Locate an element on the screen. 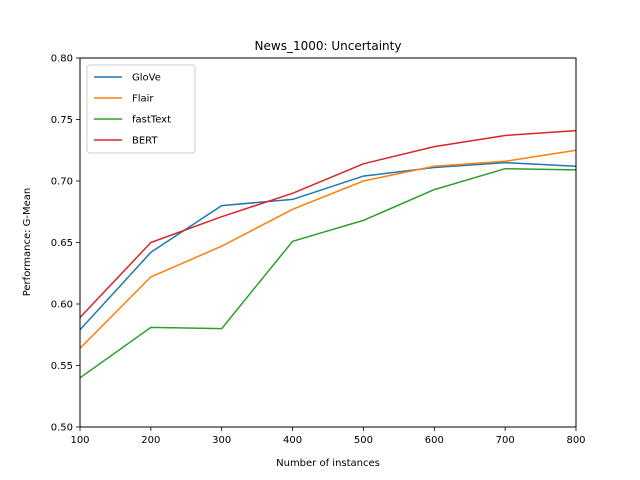 This screenshot has height=480, width=640. x-tick-label: 800 is located at coordinates (575, 440).